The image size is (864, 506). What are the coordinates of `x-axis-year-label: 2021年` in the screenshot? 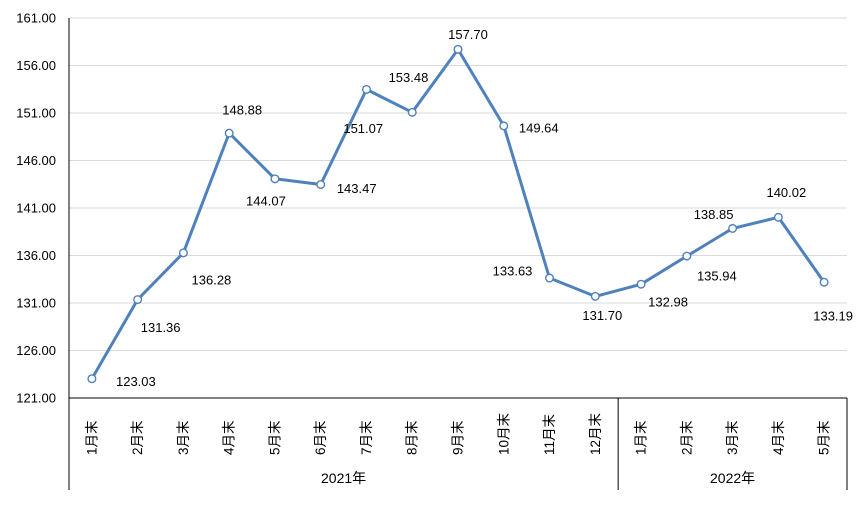 It's located at (343, 478).